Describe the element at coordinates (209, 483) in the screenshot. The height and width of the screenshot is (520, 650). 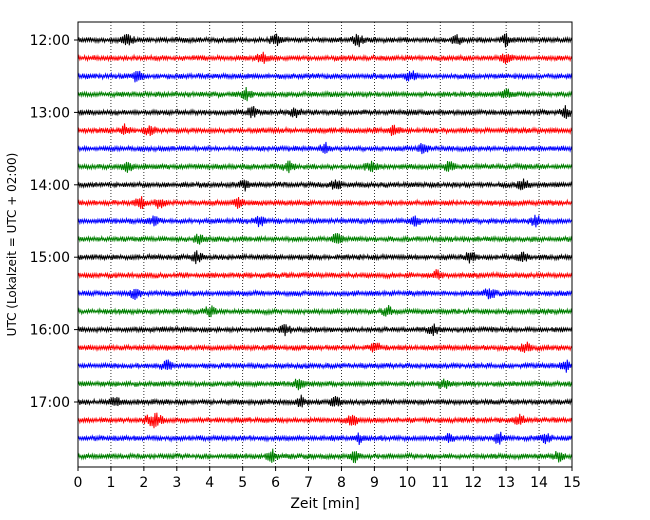
I see `x-tick-label-4: 4` at that location.